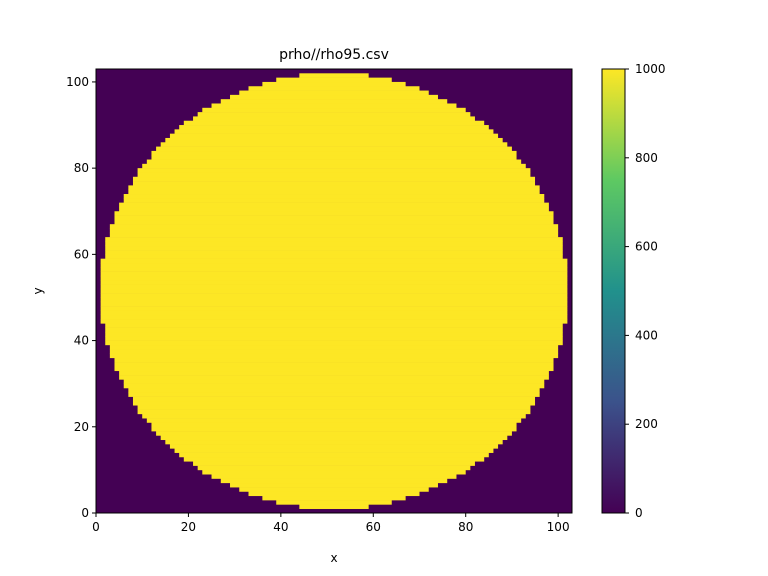 Image resolution: width=768 pixels, height=576 pixels. What do you see at coordinates (280, 527) in the screenshot?
I see `x-tick-label: 40` at bounding box center [280, 527].